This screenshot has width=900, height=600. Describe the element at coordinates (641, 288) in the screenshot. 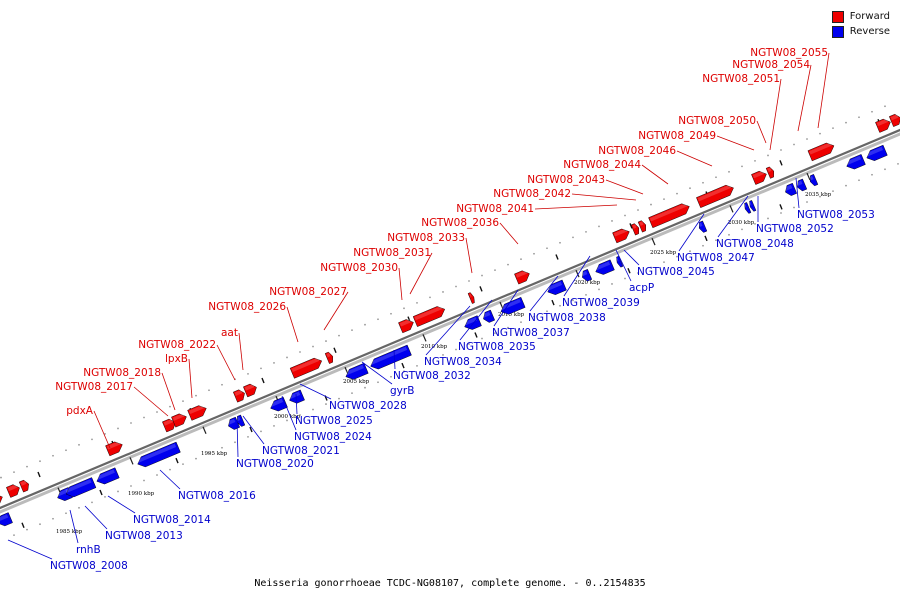

I see `reverse-gene-label: acpP` at that location.